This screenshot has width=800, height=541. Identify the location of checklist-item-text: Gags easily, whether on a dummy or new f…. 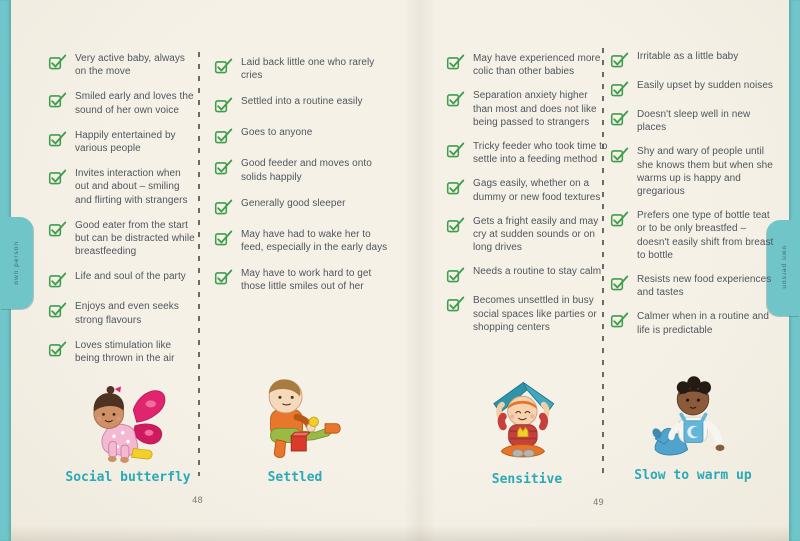
(537, 190).